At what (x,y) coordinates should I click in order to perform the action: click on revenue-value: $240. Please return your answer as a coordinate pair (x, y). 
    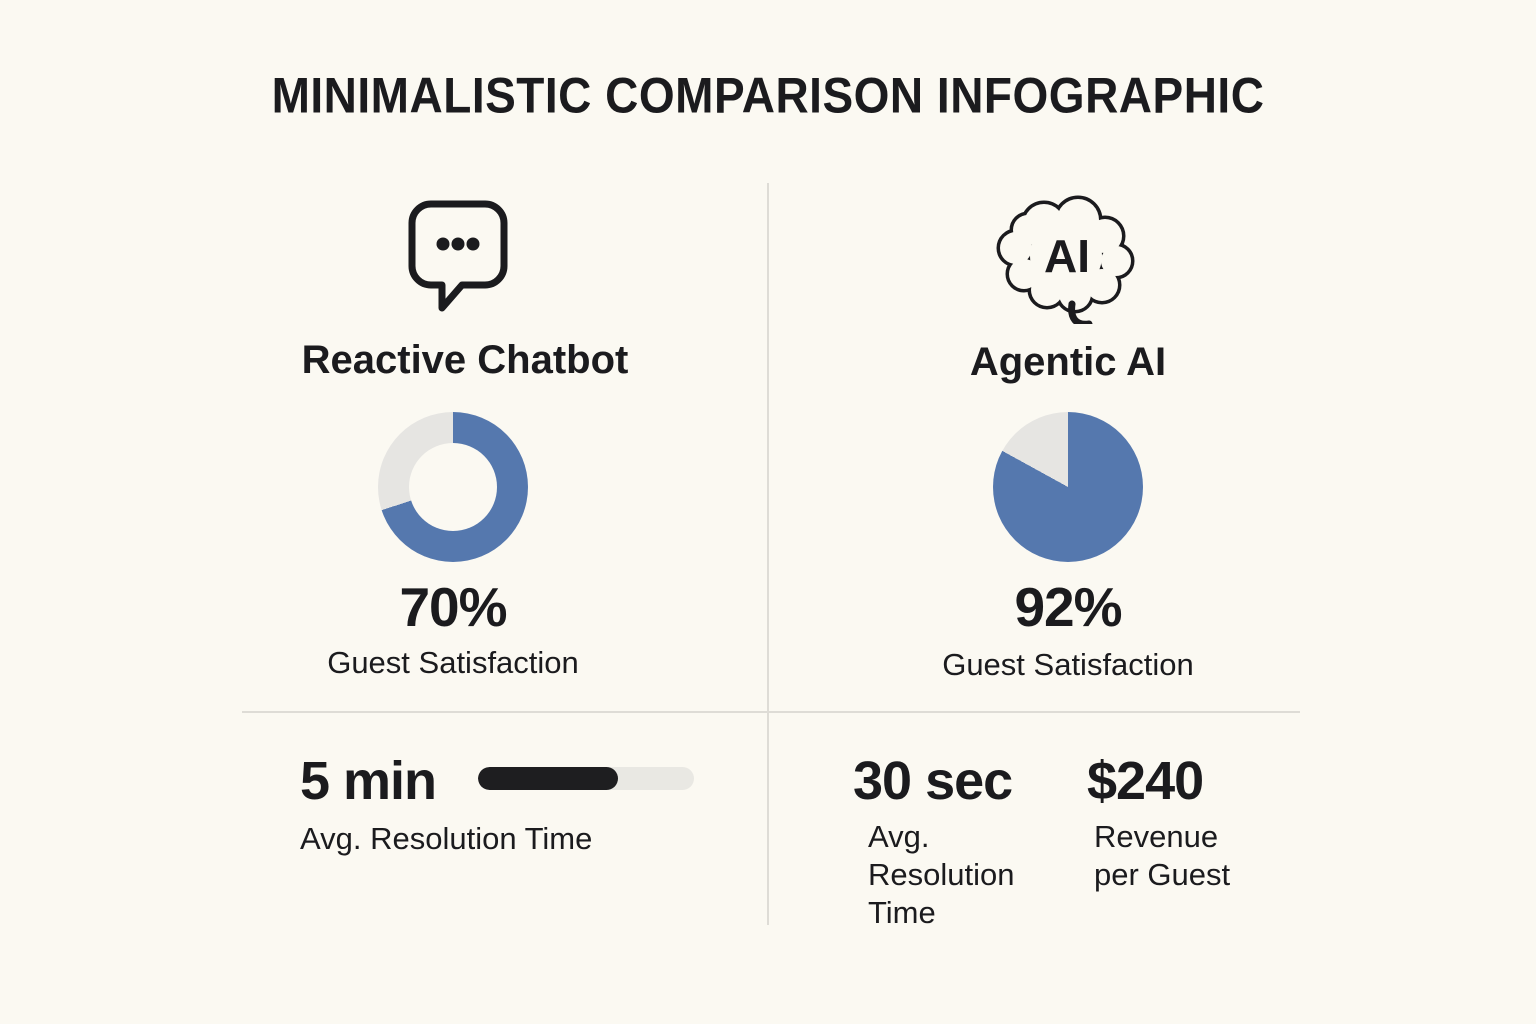
    Looking at the image, I should click on (1145, 781).